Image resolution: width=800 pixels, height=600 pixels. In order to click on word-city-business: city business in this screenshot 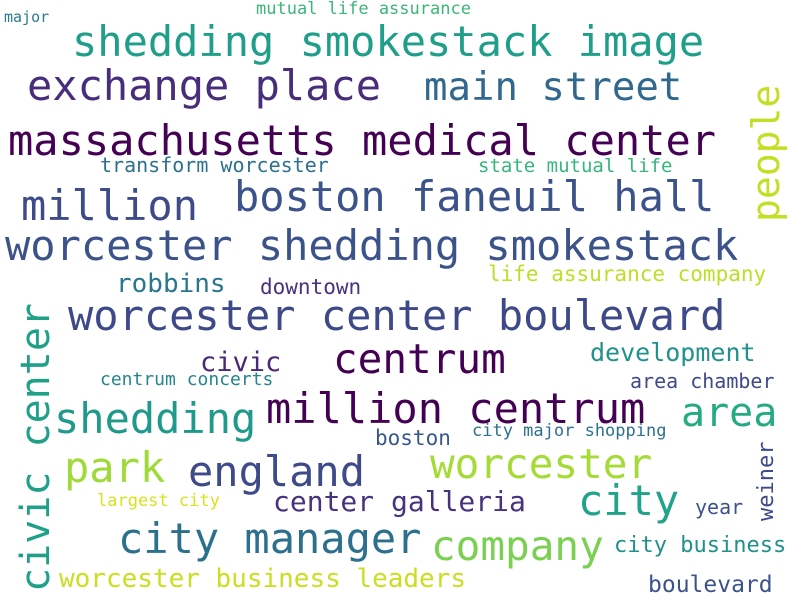, I will do `click(700, 545)`.